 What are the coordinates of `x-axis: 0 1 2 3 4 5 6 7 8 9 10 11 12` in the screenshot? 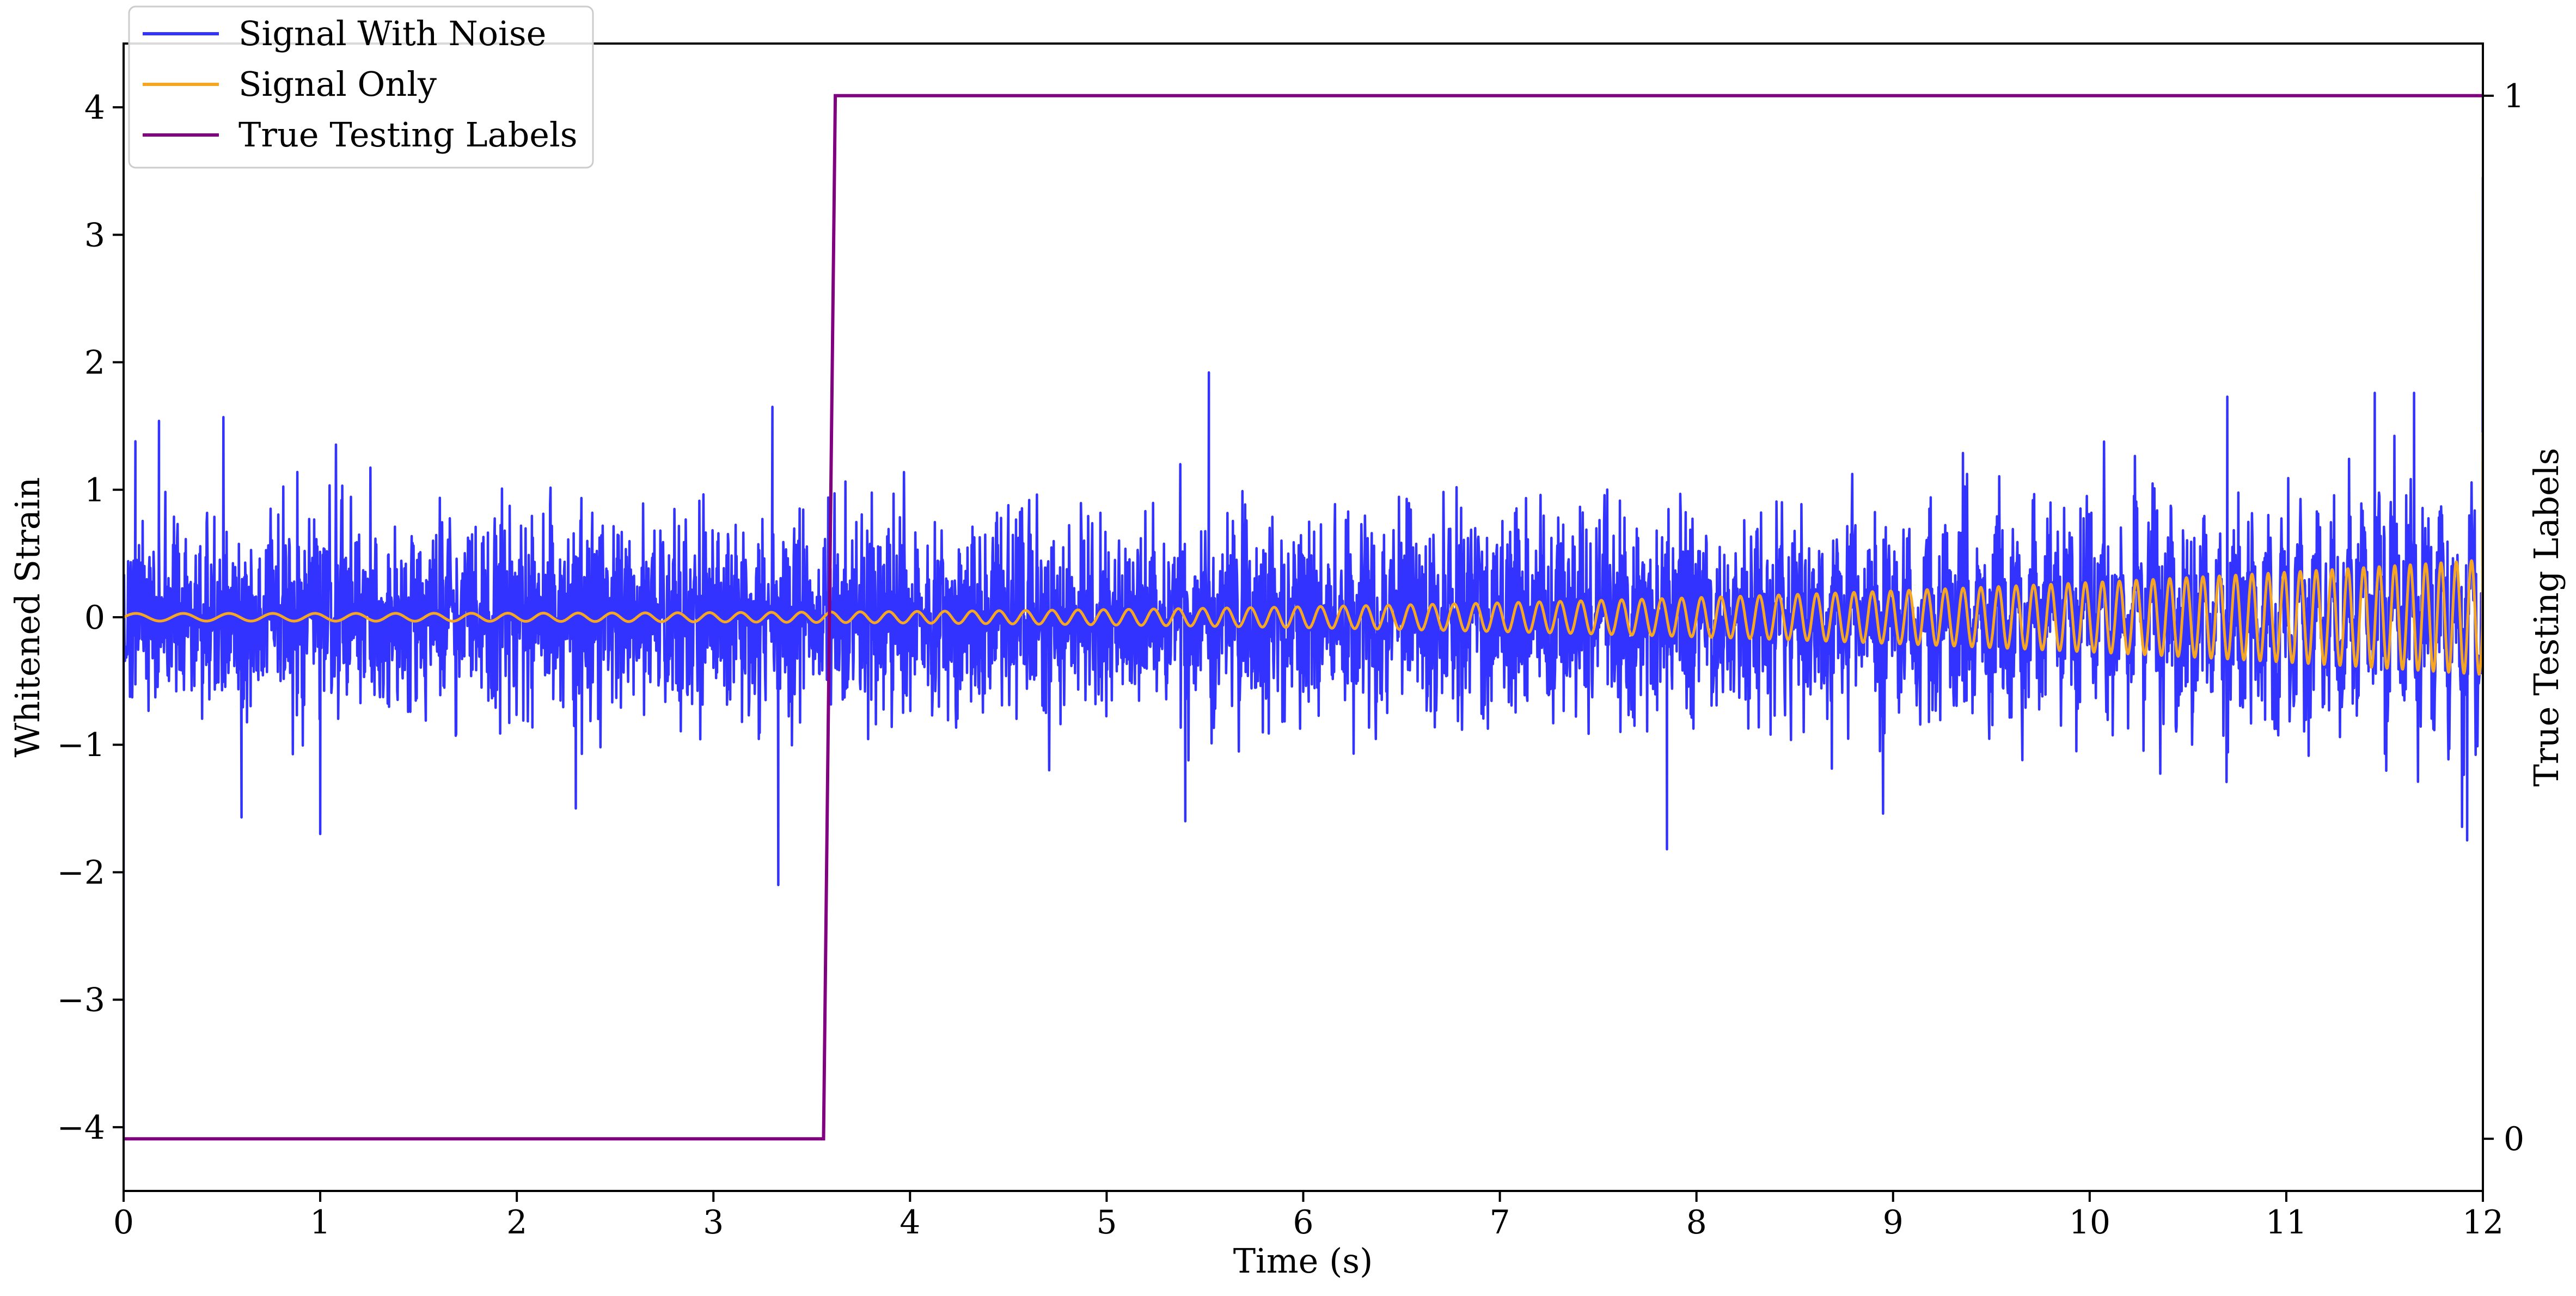 It's located at (1308, 1216).